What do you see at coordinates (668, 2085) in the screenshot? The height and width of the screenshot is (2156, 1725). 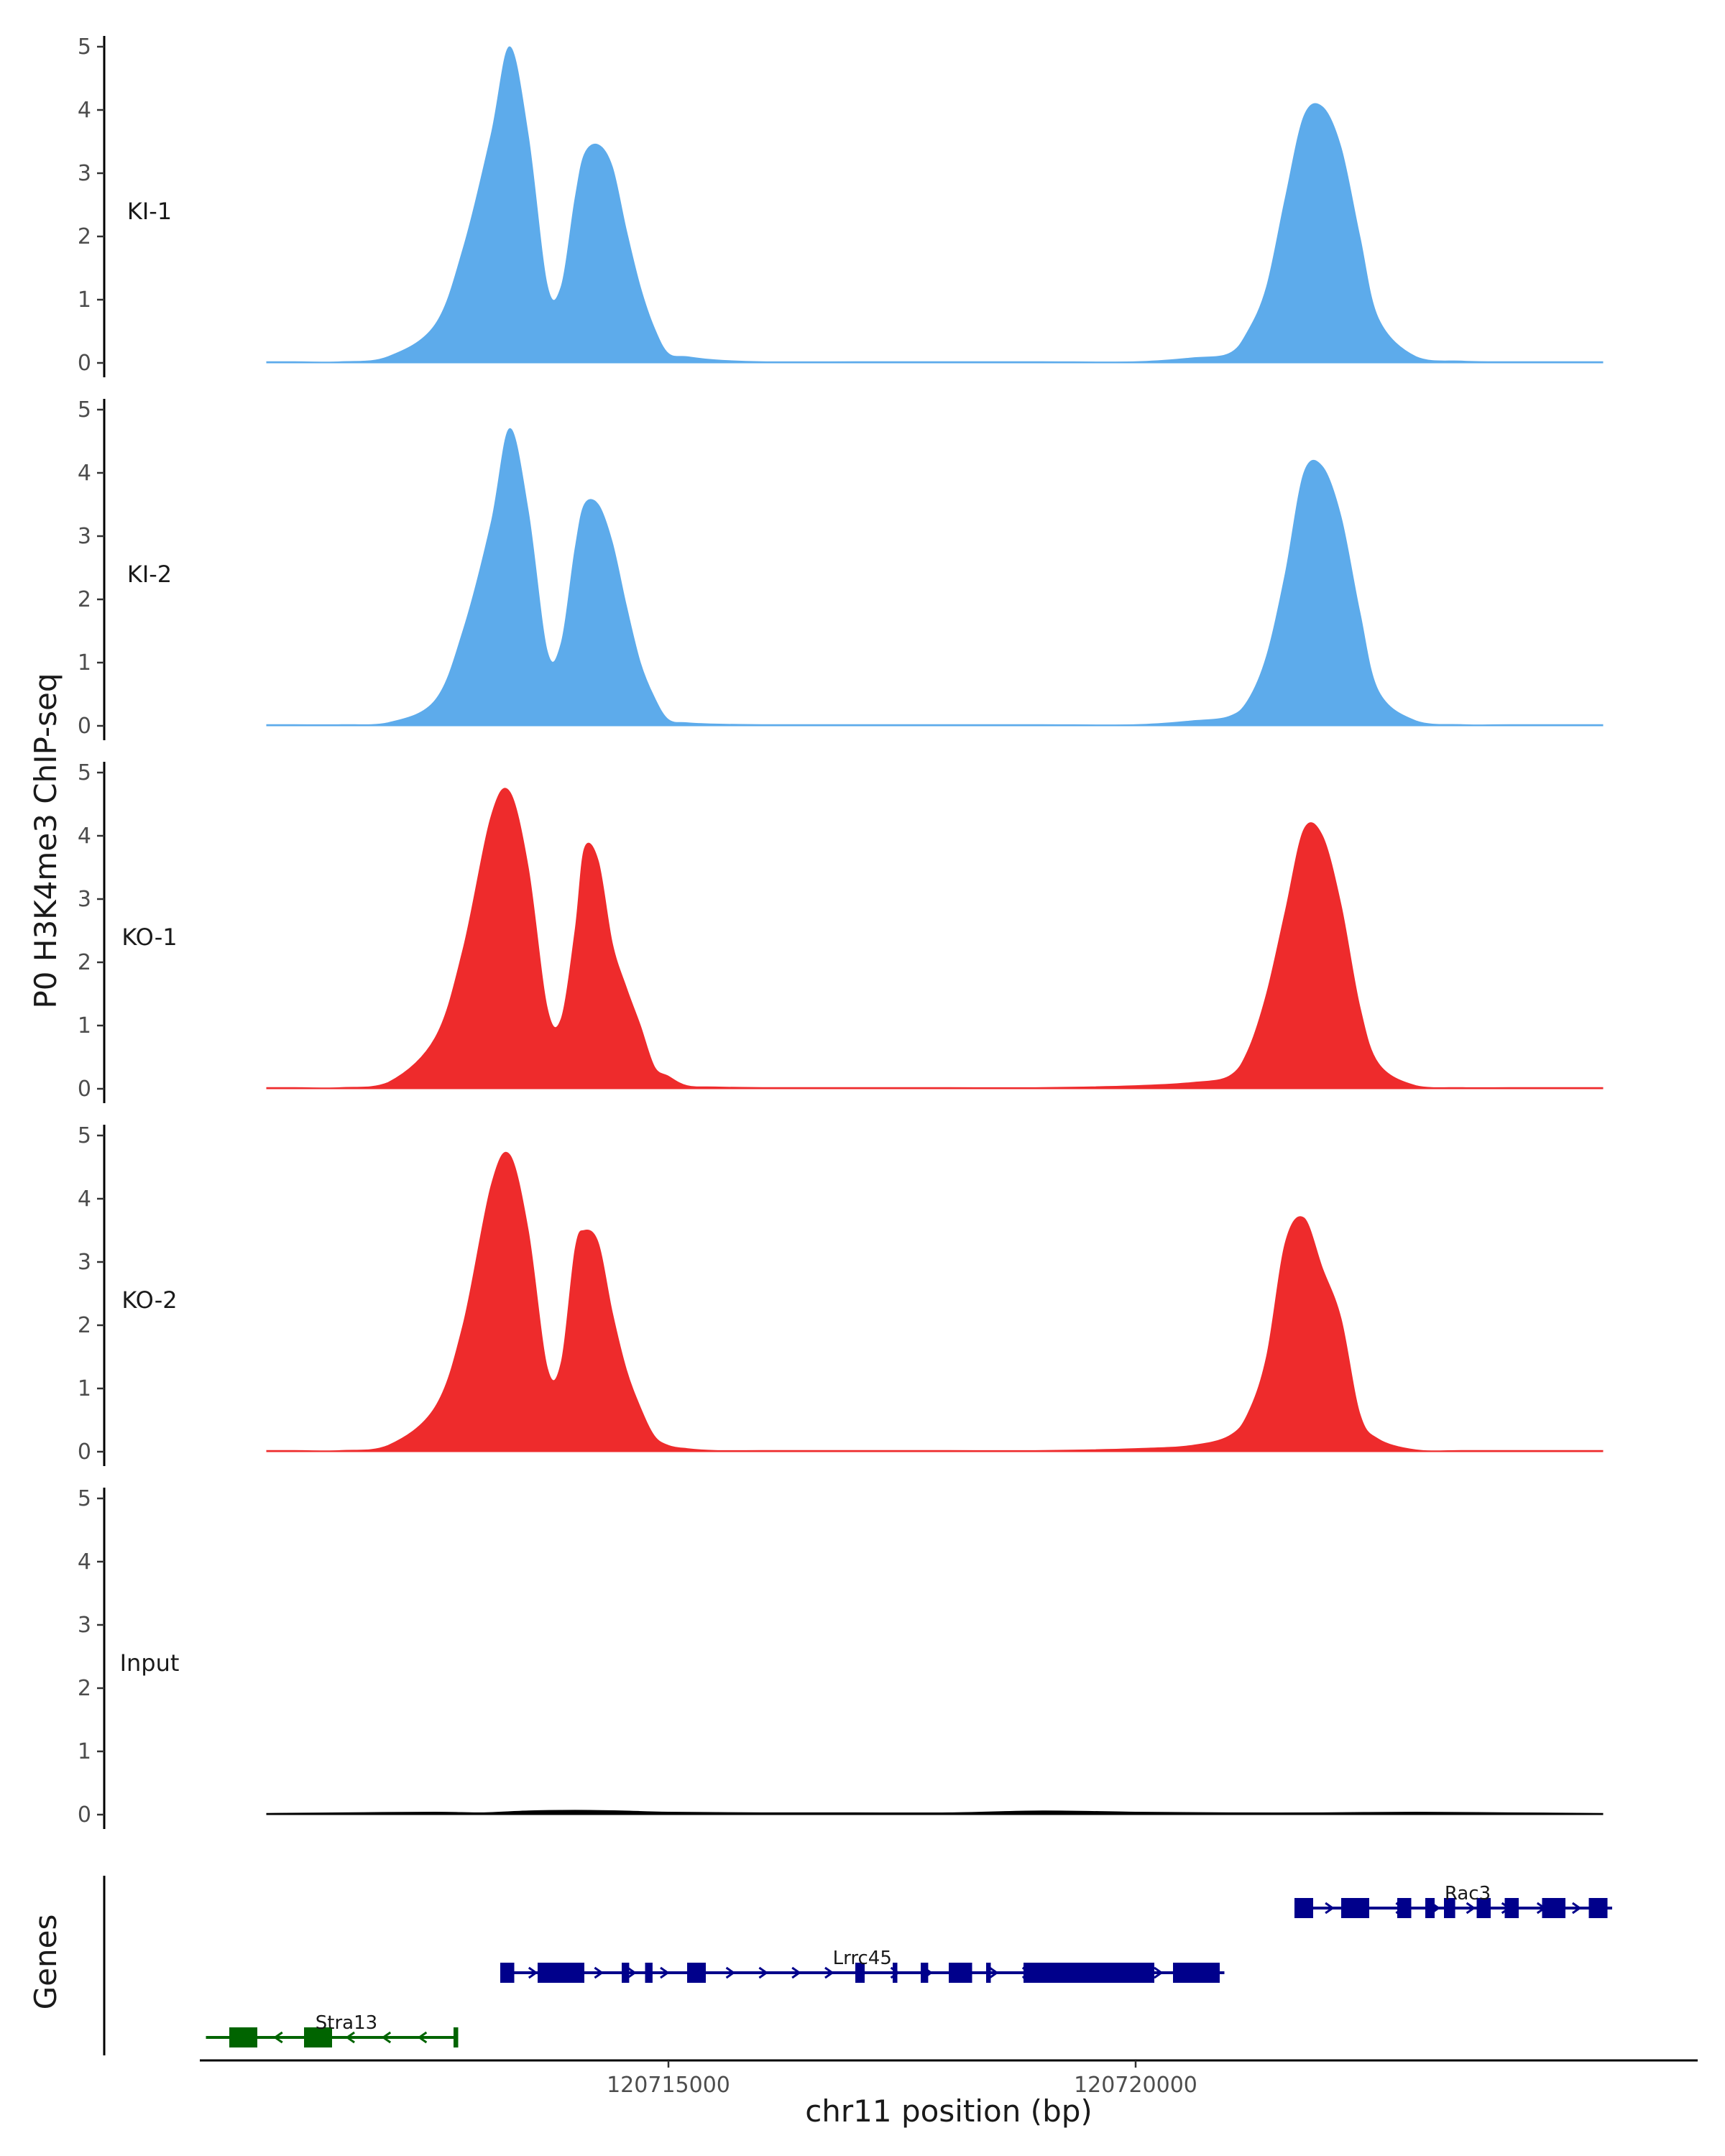 I see `x-tick-label: 120715000` at bounding box center [668, 2085].